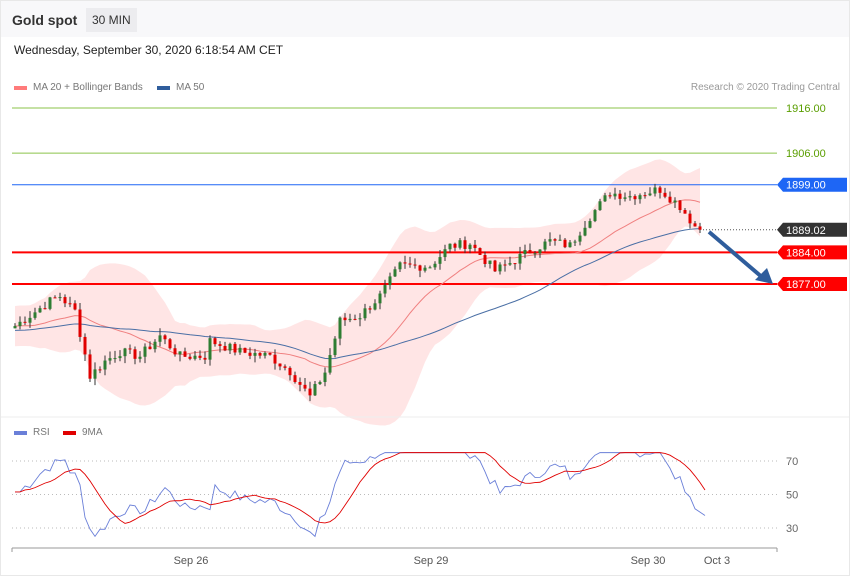 The image size is (850, 576). Describe the element at coordinates (765, 87) in the screenshot. I see `credit: Research © 2020 Trading Central` at that location.